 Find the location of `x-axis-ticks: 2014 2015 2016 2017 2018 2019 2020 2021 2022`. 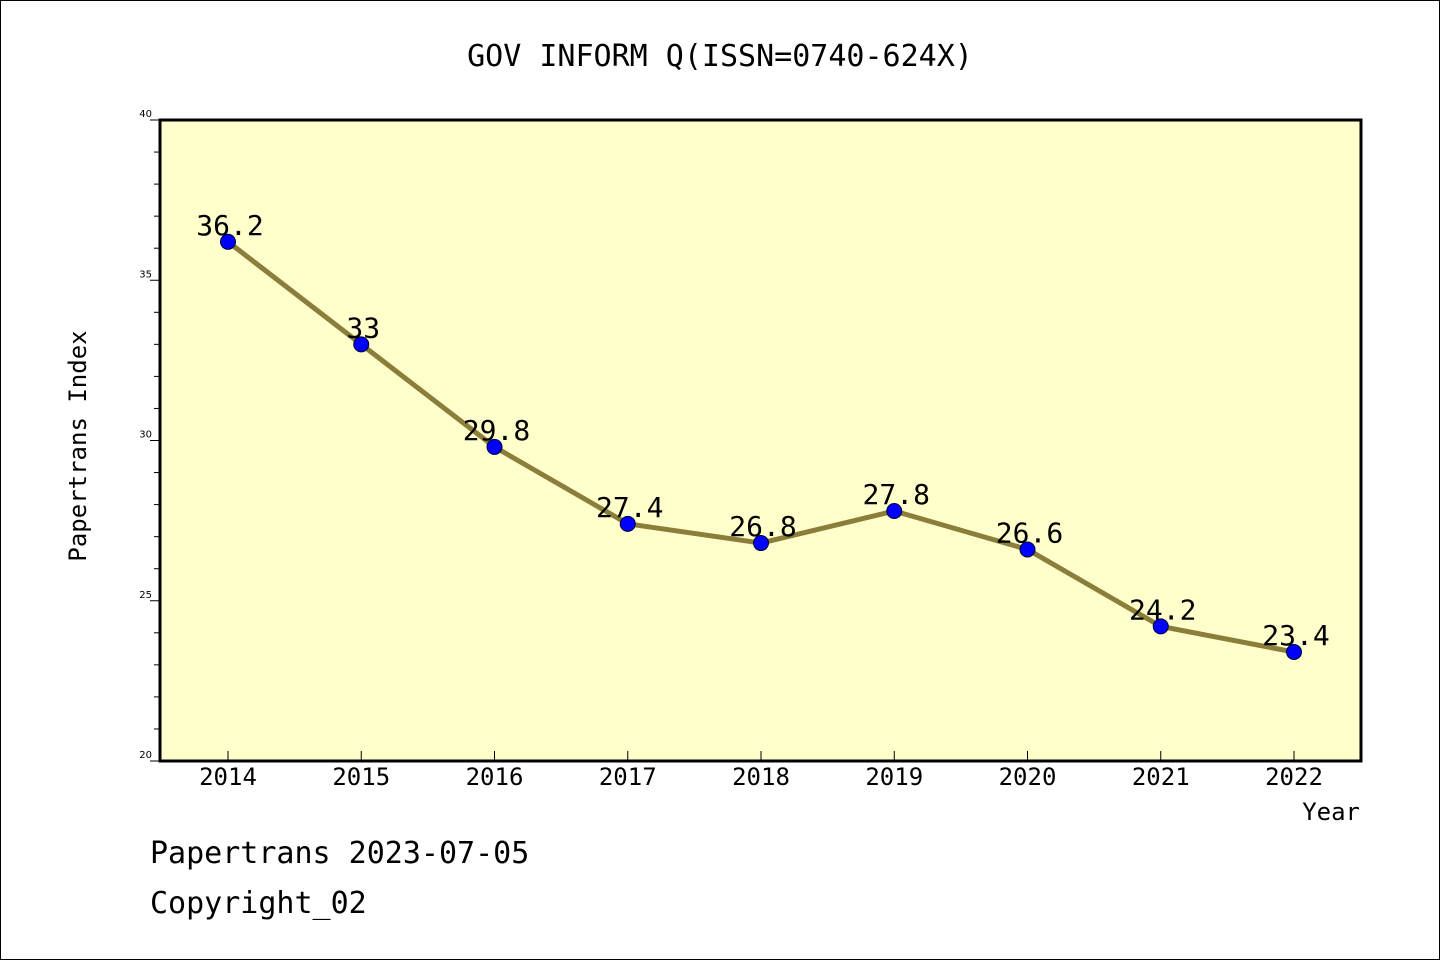

x-axis-ticks: 2014 2015 2016 2017 2018 2019 2020 2021 2022 is located at coordinates (761, 771).